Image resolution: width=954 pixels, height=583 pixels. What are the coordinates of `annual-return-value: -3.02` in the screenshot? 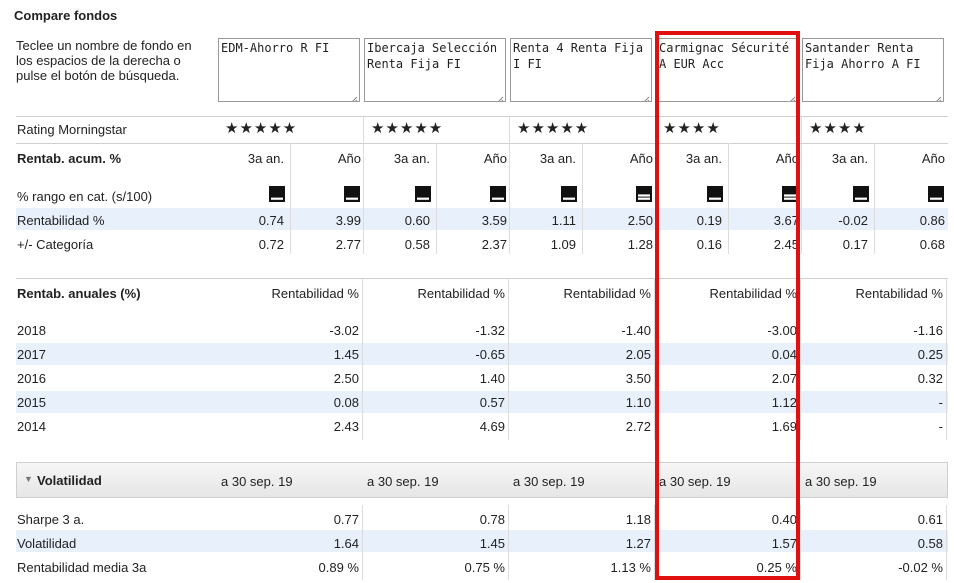 It's located at (344, 330).